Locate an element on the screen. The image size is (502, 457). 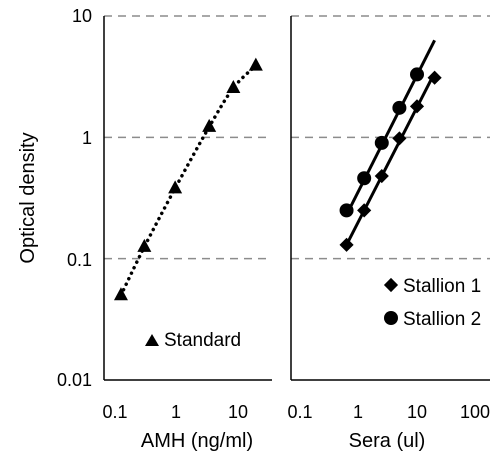
legend-label-stallion-2: Stallion 2 is located at coordinates (442, 319).